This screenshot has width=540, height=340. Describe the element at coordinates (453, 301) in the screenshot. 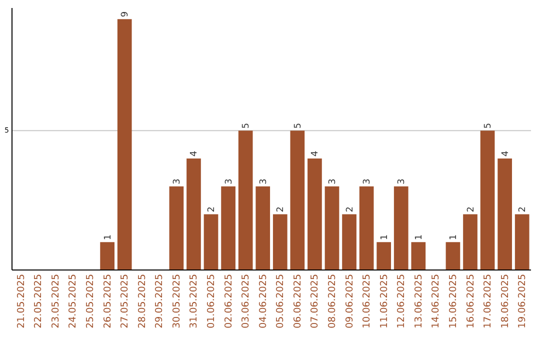

I see `x-tick-label: 15.06.2025` at that location.